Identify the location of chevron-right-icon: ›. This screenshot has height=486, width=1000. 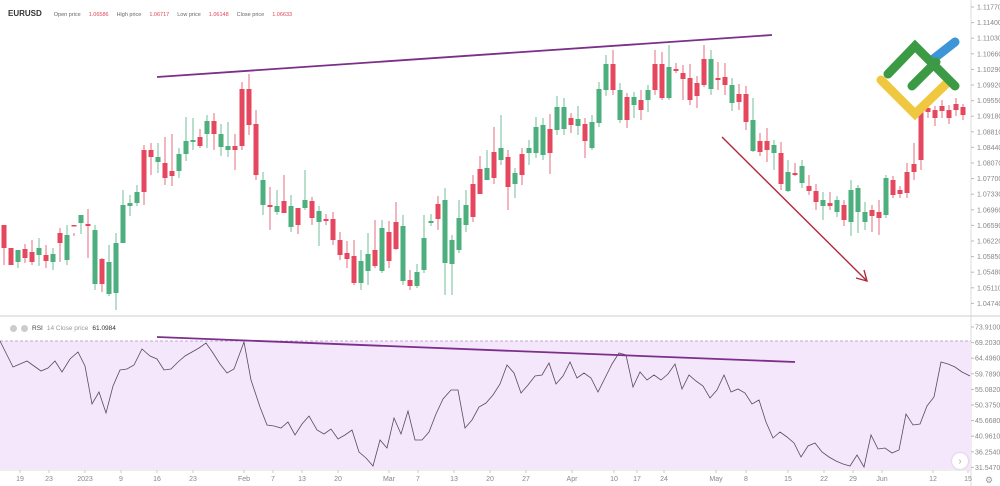
(960, 461).